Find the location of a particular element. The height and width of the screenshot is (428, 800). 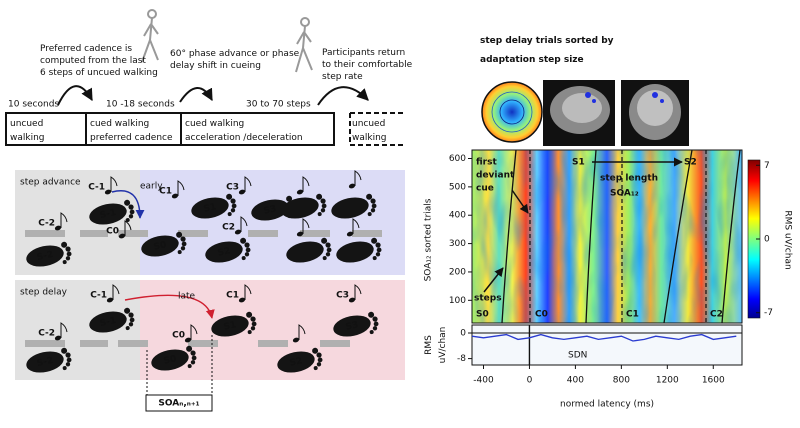

step-label: S1 is located at coordinates (230, 326).